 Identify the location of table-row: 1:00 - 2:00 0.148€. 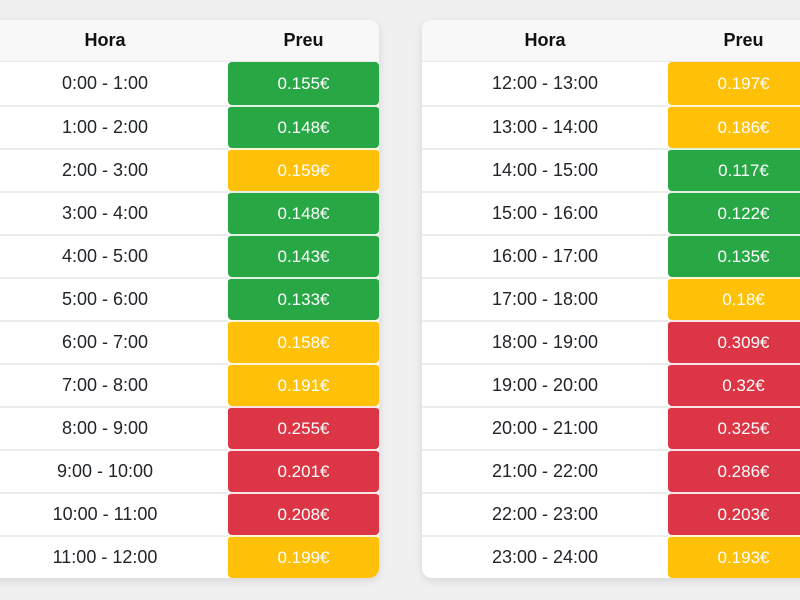
(189, 126).